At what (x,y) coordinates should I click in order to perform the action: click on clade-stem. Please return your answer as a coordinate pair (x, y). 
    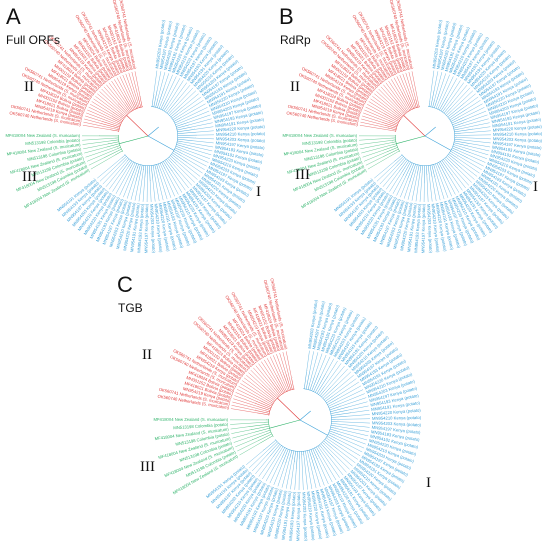
    Looking at the image, I should click on (313, 427).